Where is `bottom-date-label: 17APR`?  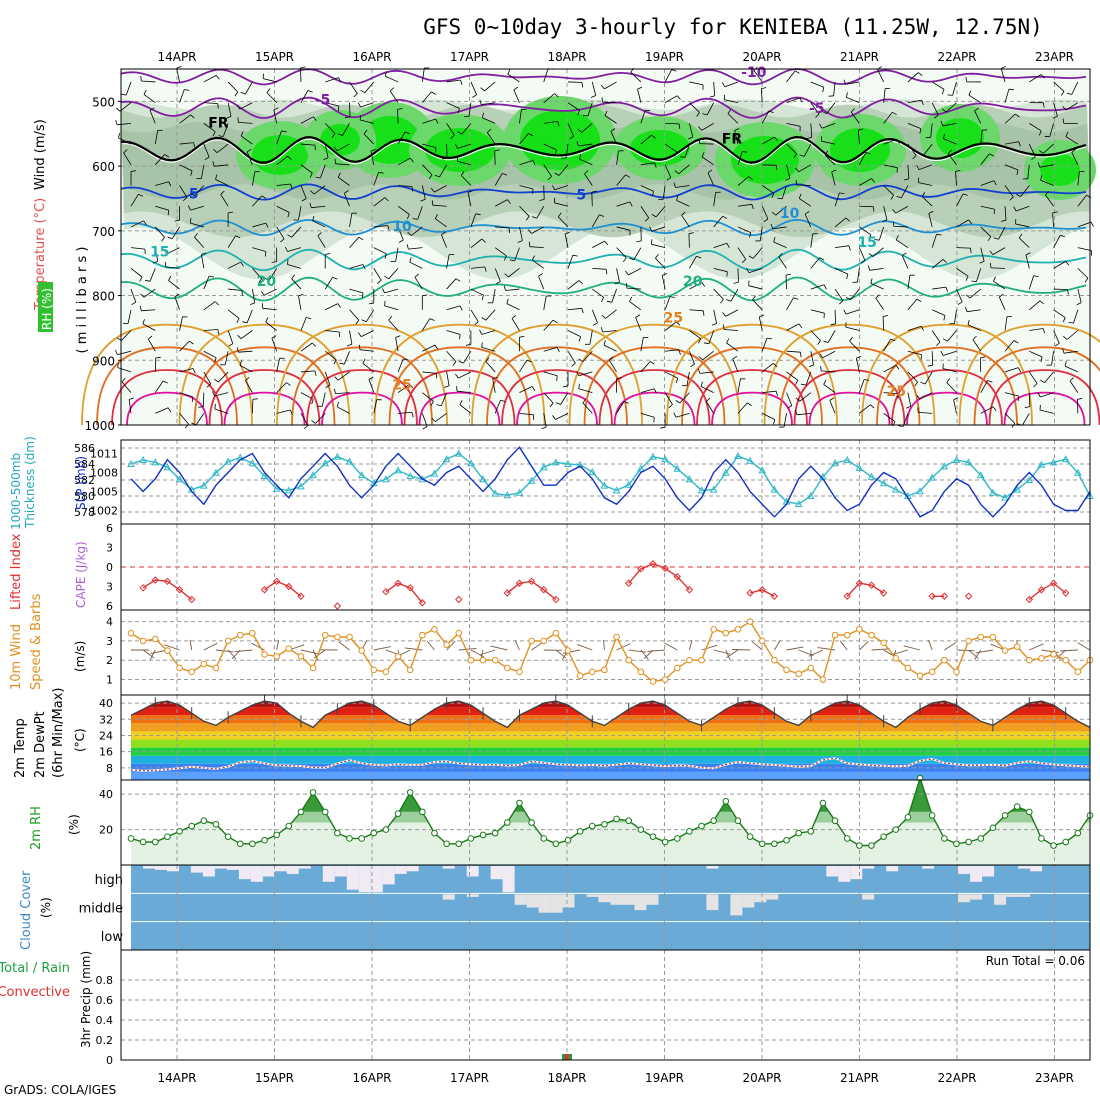
bottom-date-label: 17APR is located at coordinates (469, 1078).